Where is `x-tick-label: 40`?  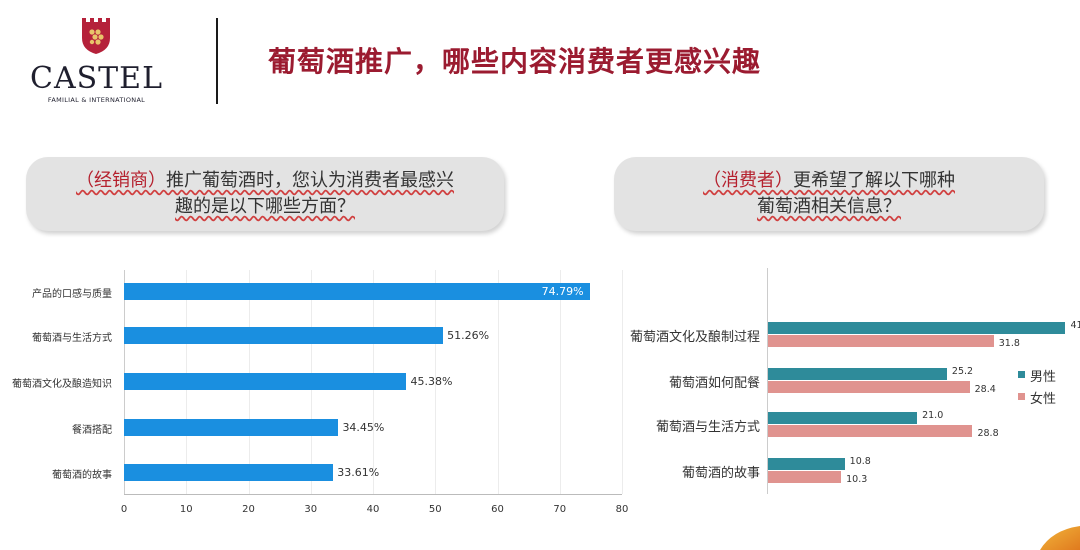 x-tick-label: 40 is located at coordinates (373, 509).